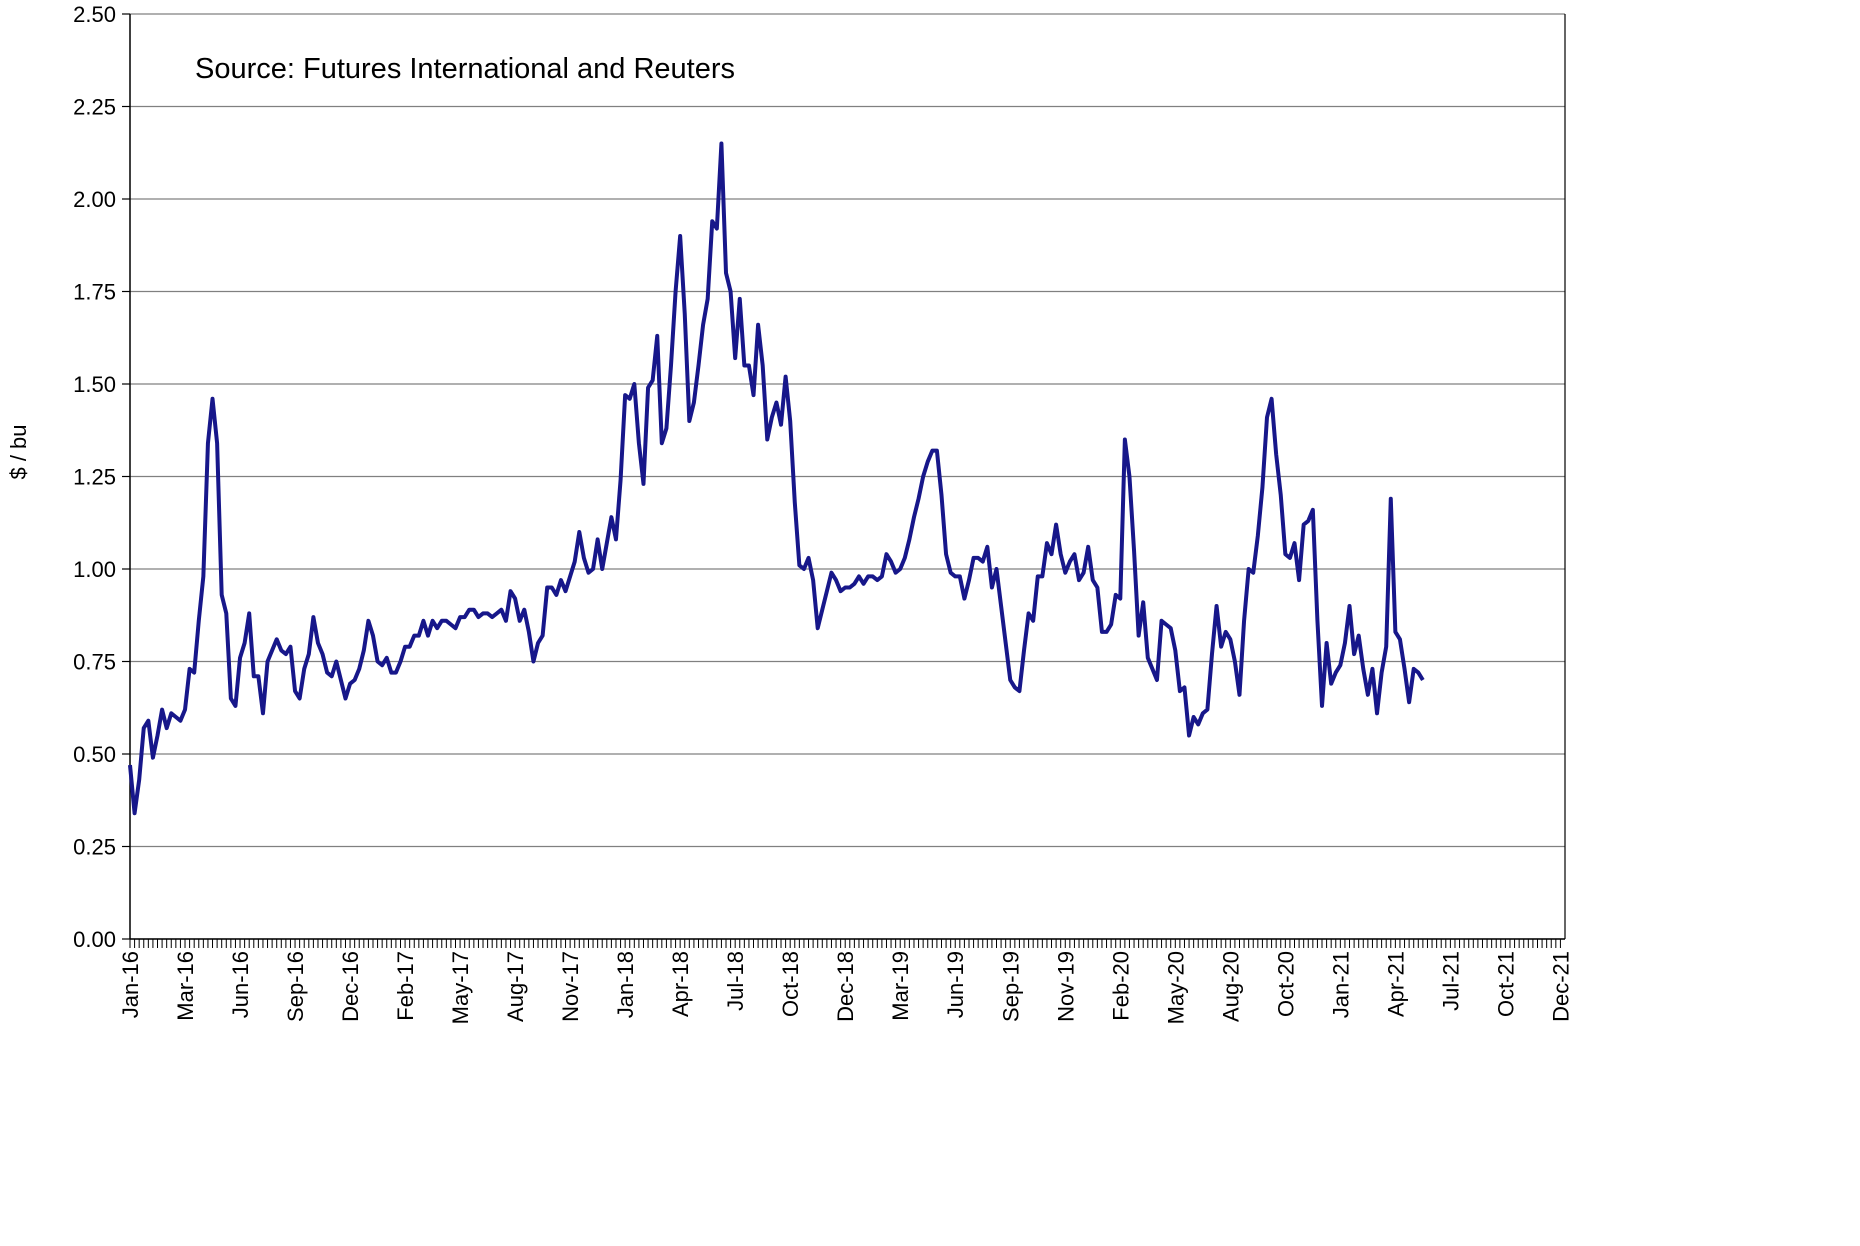  Describe the element at coordinates (94, 662) in the screenshot. I see `y-tick-label: 0.75` at that location.